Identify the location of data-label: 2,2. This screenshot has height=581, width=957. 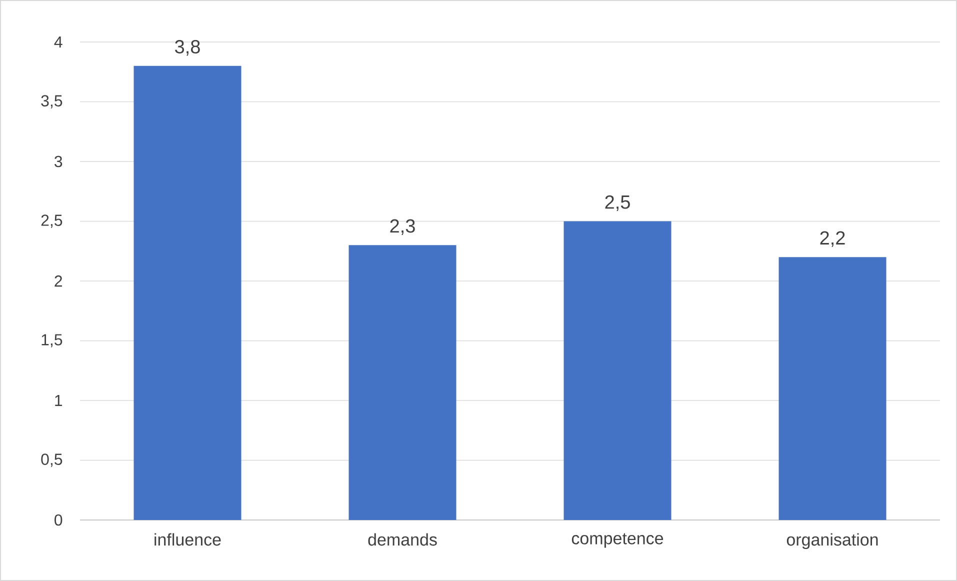
(832, 239).